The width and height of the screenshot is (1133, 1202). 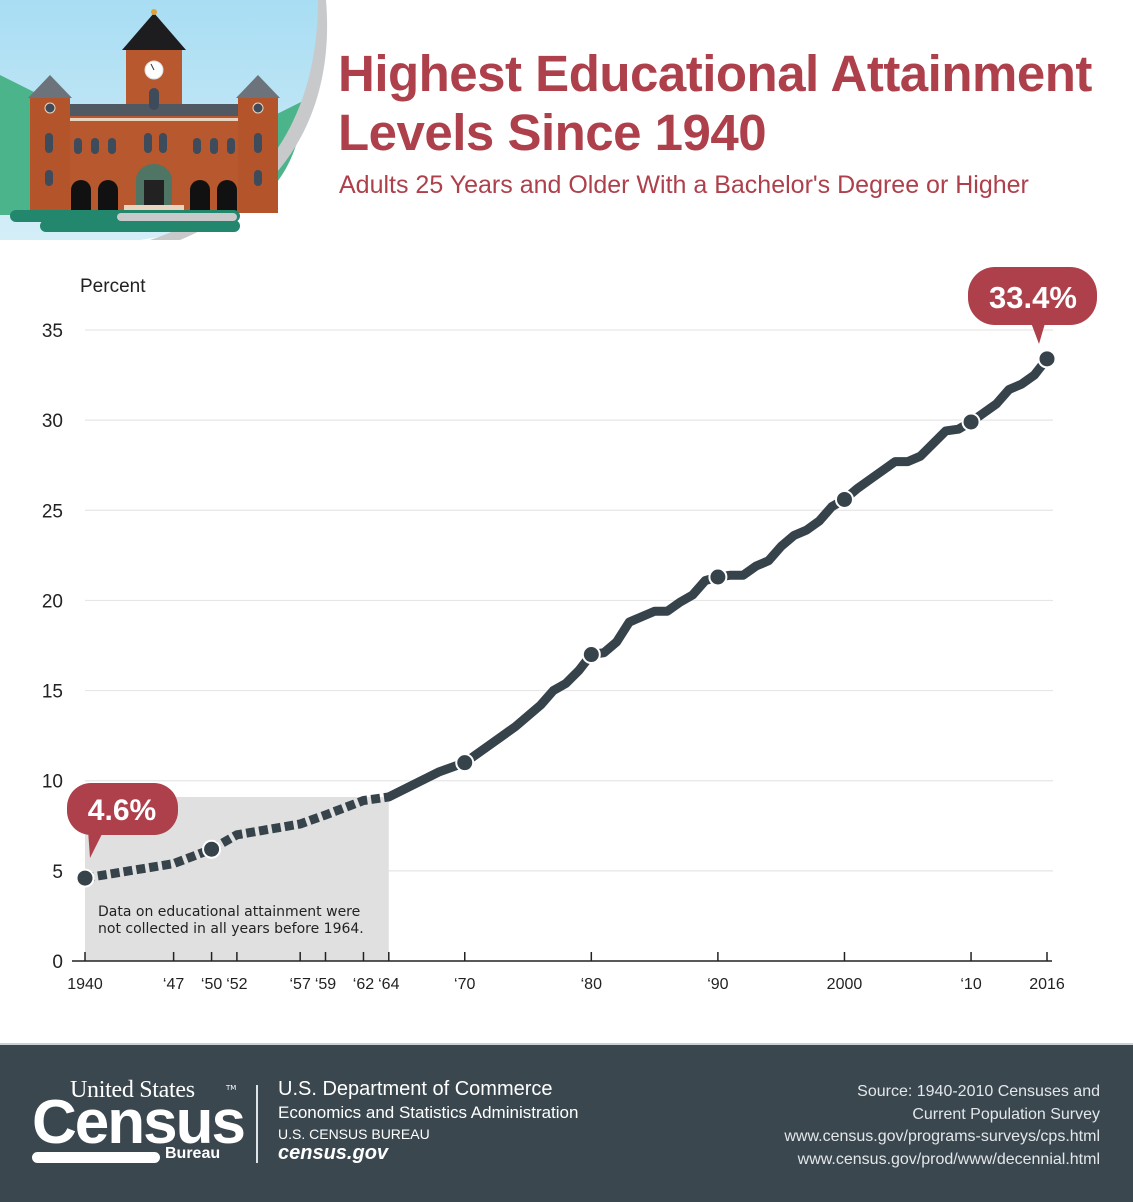 I want to click on y-tick-label: 35, so click(x=52, y=331).